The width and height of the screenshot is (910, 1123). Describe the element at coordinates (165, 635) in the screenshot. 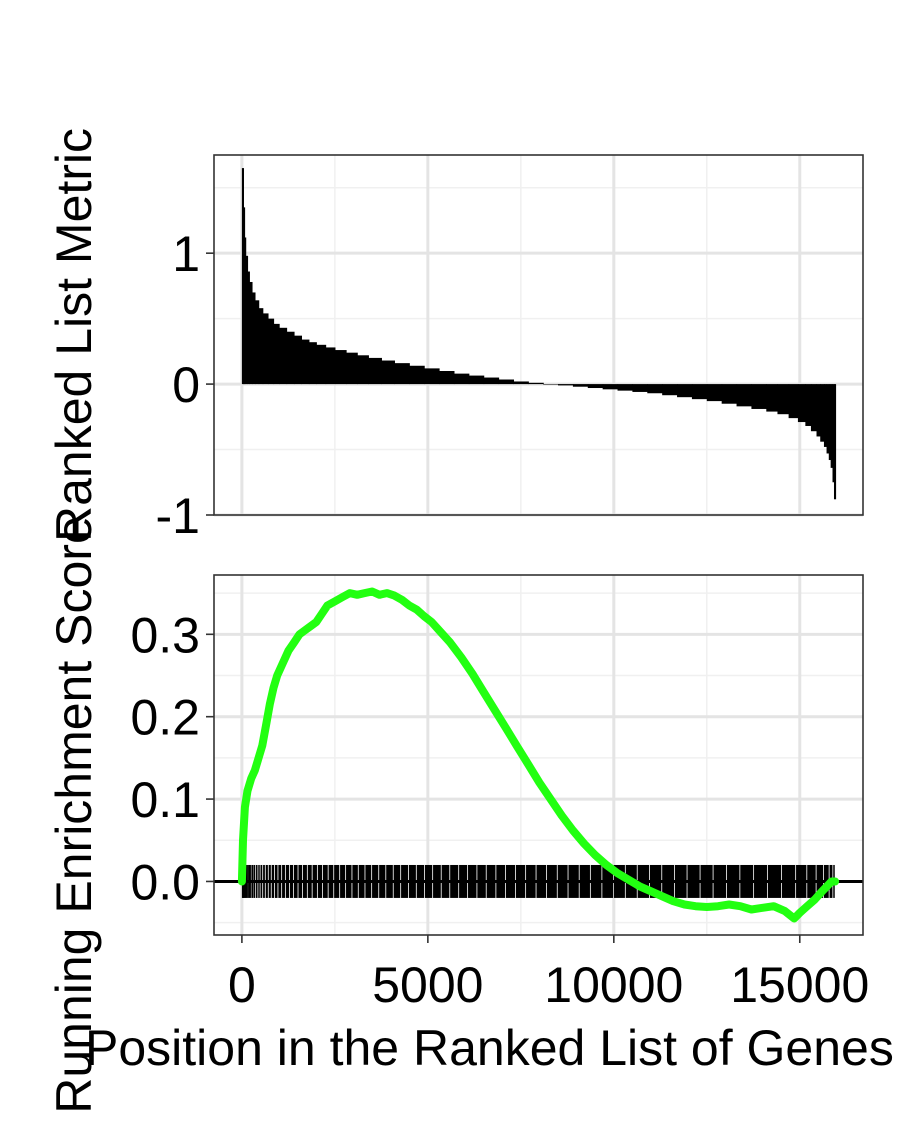

I see `y-tick-label: 0.3` at that location.